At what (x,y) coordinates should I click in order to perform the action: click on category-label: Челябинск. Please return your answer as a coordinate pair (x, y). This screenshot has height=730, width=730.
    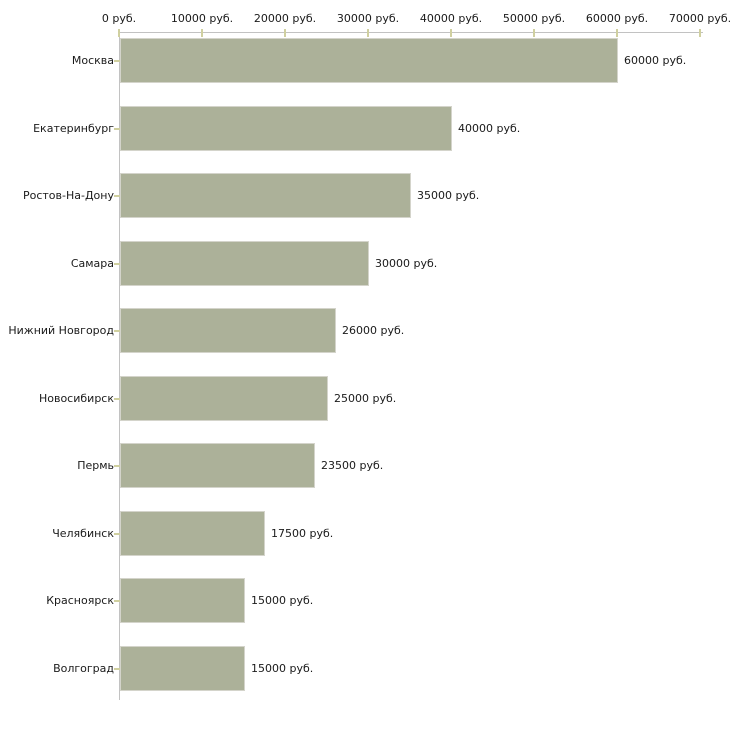
    Looking at the image, I should click on (83, 533).